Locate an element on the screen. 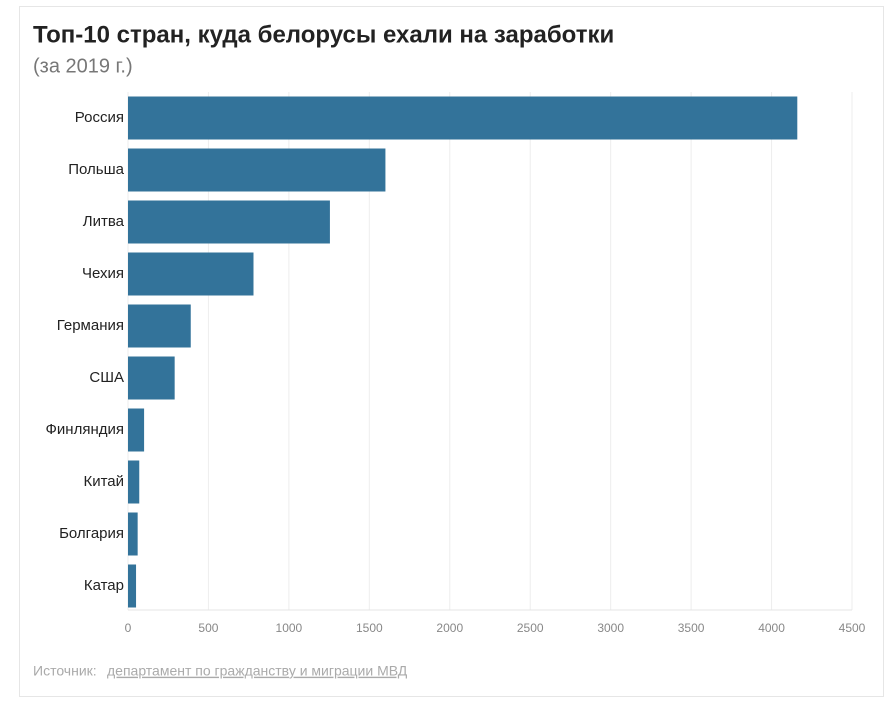 This screenshot has width=895, height=710. x-tick-label: 3000 is located at coordinates (610, 628).